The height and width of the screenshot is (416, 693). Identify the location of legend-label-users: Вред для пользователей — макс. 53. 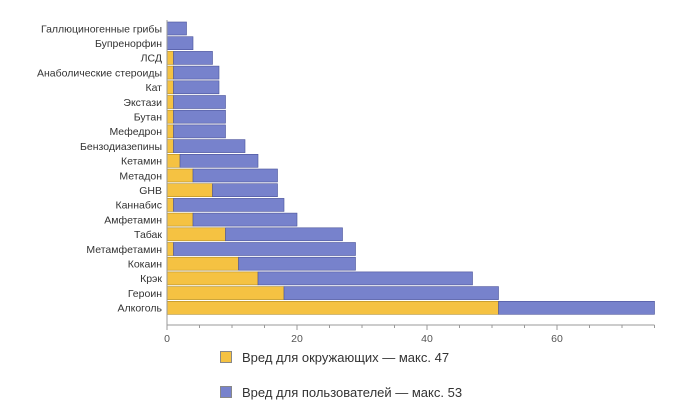
(352, 392).